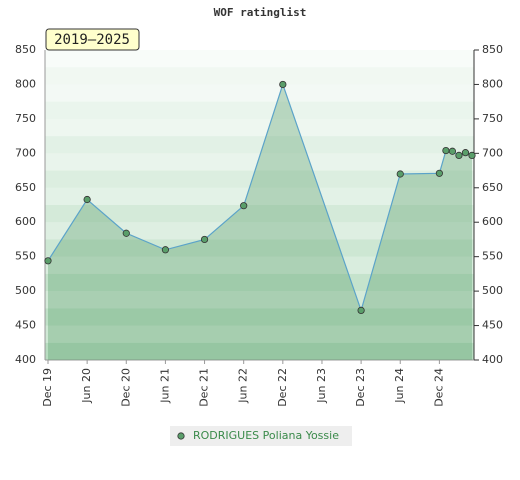 The image size is (520, 480). What do you see at coordinates (492, 187) in the screenshot?
I see `y2-tick-label: 650` at bounding box center [492, 187].